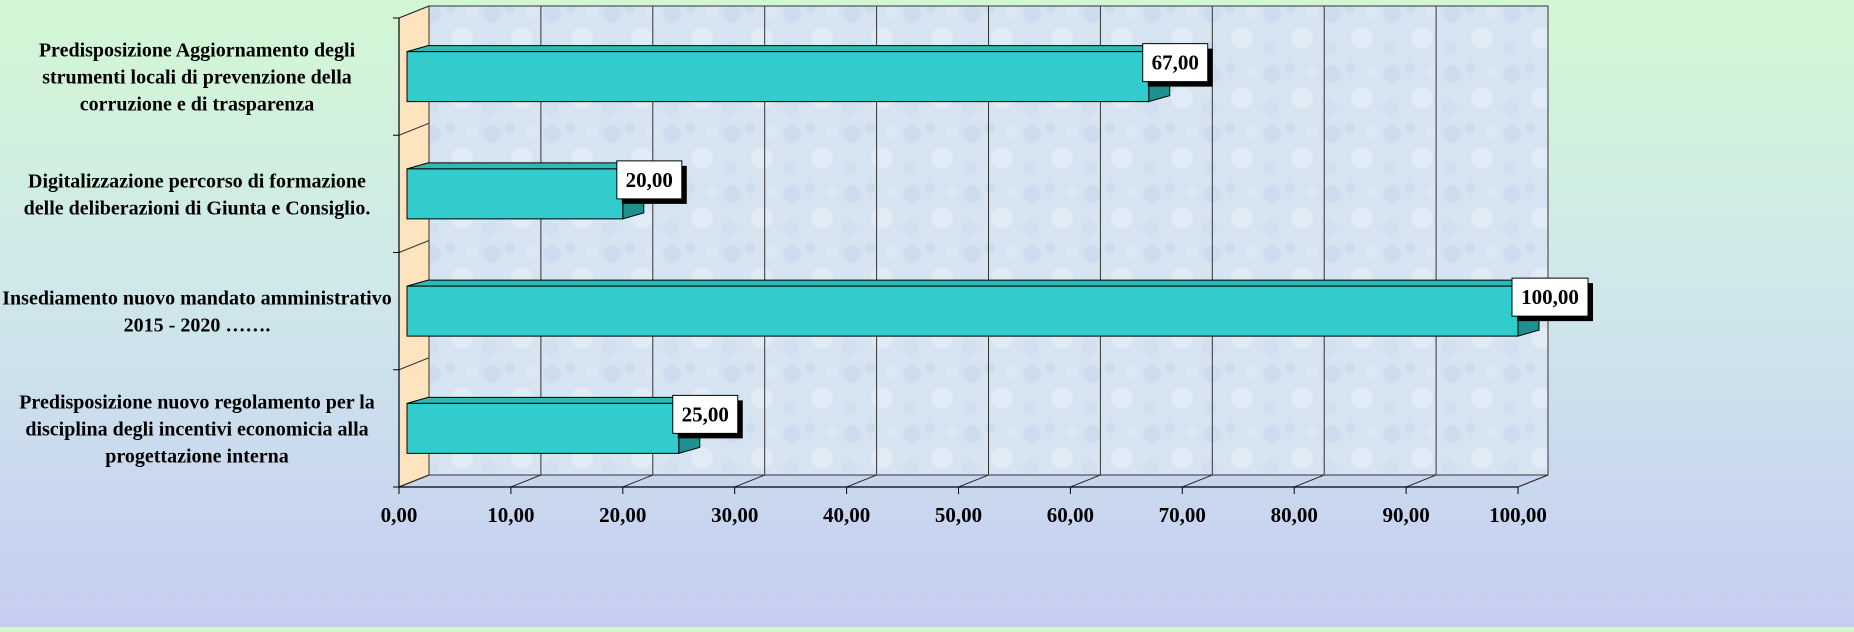  Describe the element at coordinates (197, 181) in the screenshot. I see `category-label-line: Digitalizzazione percorso di formazione` at that location.